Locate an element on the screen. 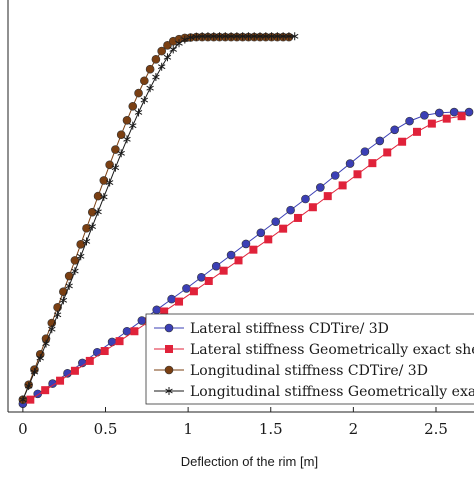 The width and height of the screenshot is (474, 479). legend-label: Lateral stiffness CDTire/ 3D is located at coordinates (289, 329).